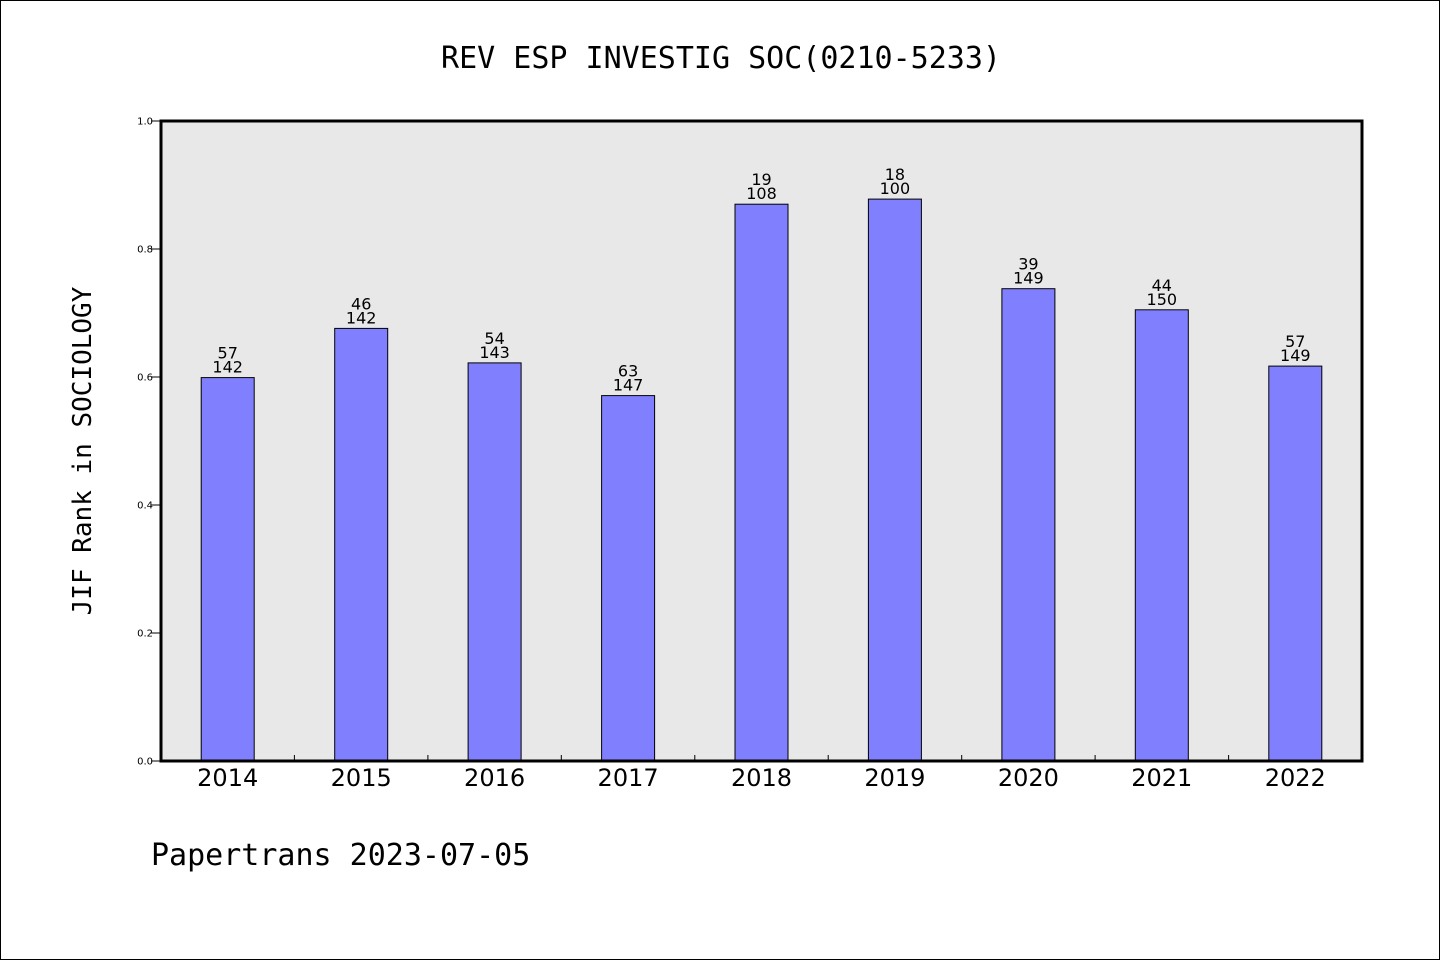 Image resolution: width=1440 pixels, height=961 pixels. Describe the element at coordinates (628, 778) in the screenshot. I see `x-tick-label: 2017` at that location.